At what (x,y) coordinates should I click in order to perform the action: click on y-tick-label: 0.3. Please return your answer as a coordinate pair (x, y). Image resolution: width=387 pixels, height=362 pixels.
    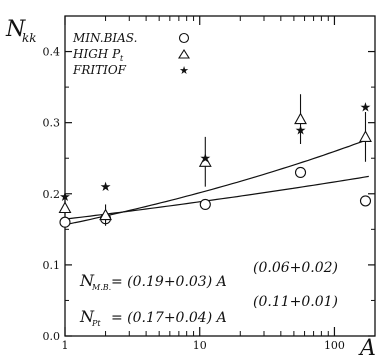
    Looking at the image, I should click on (52, 123).